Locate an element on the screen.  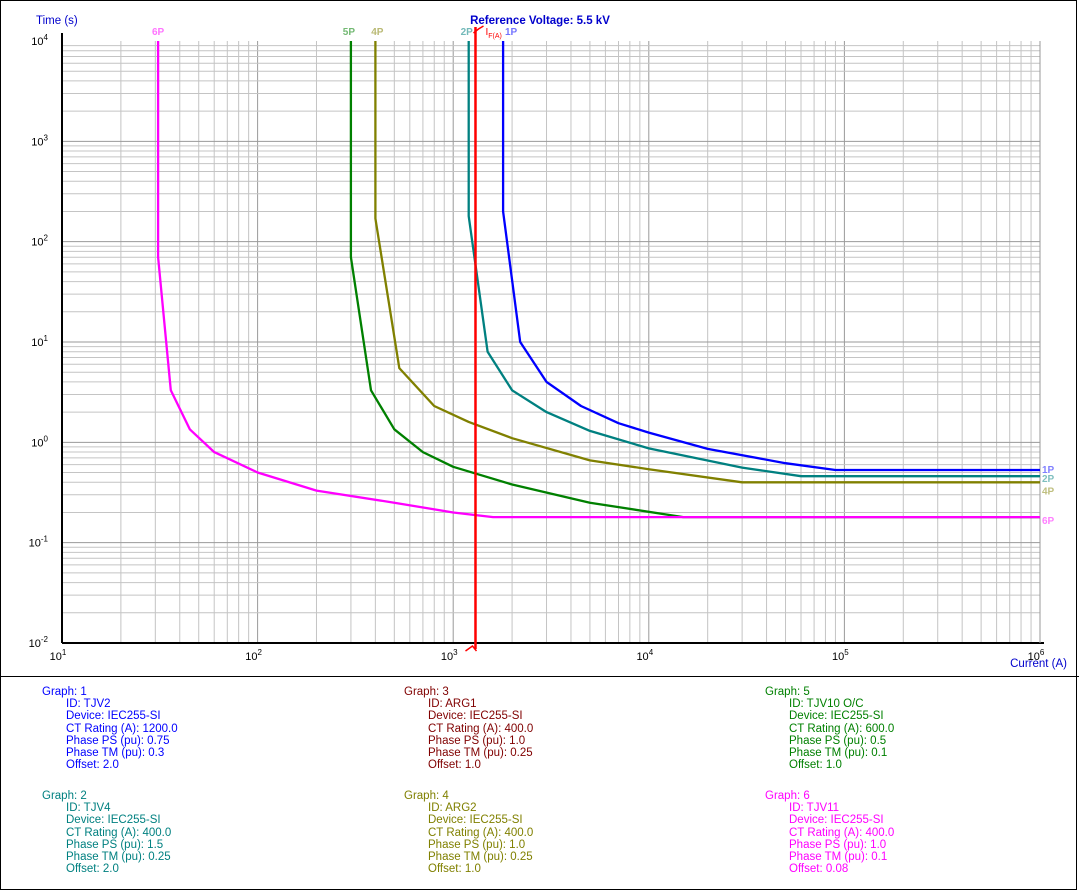
y-tick-label: 10⁻¹ is located at coordinates (39, 542).